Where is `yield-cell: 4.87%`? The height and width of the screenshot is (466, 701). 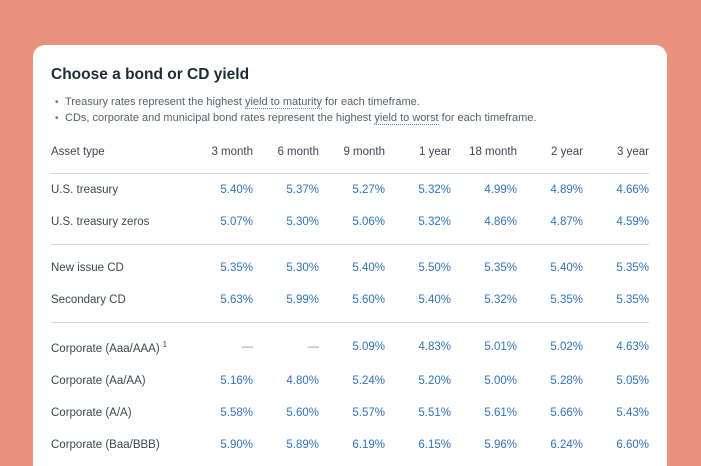 yield-cell: 4.87% is located at coordinates (550, 225).